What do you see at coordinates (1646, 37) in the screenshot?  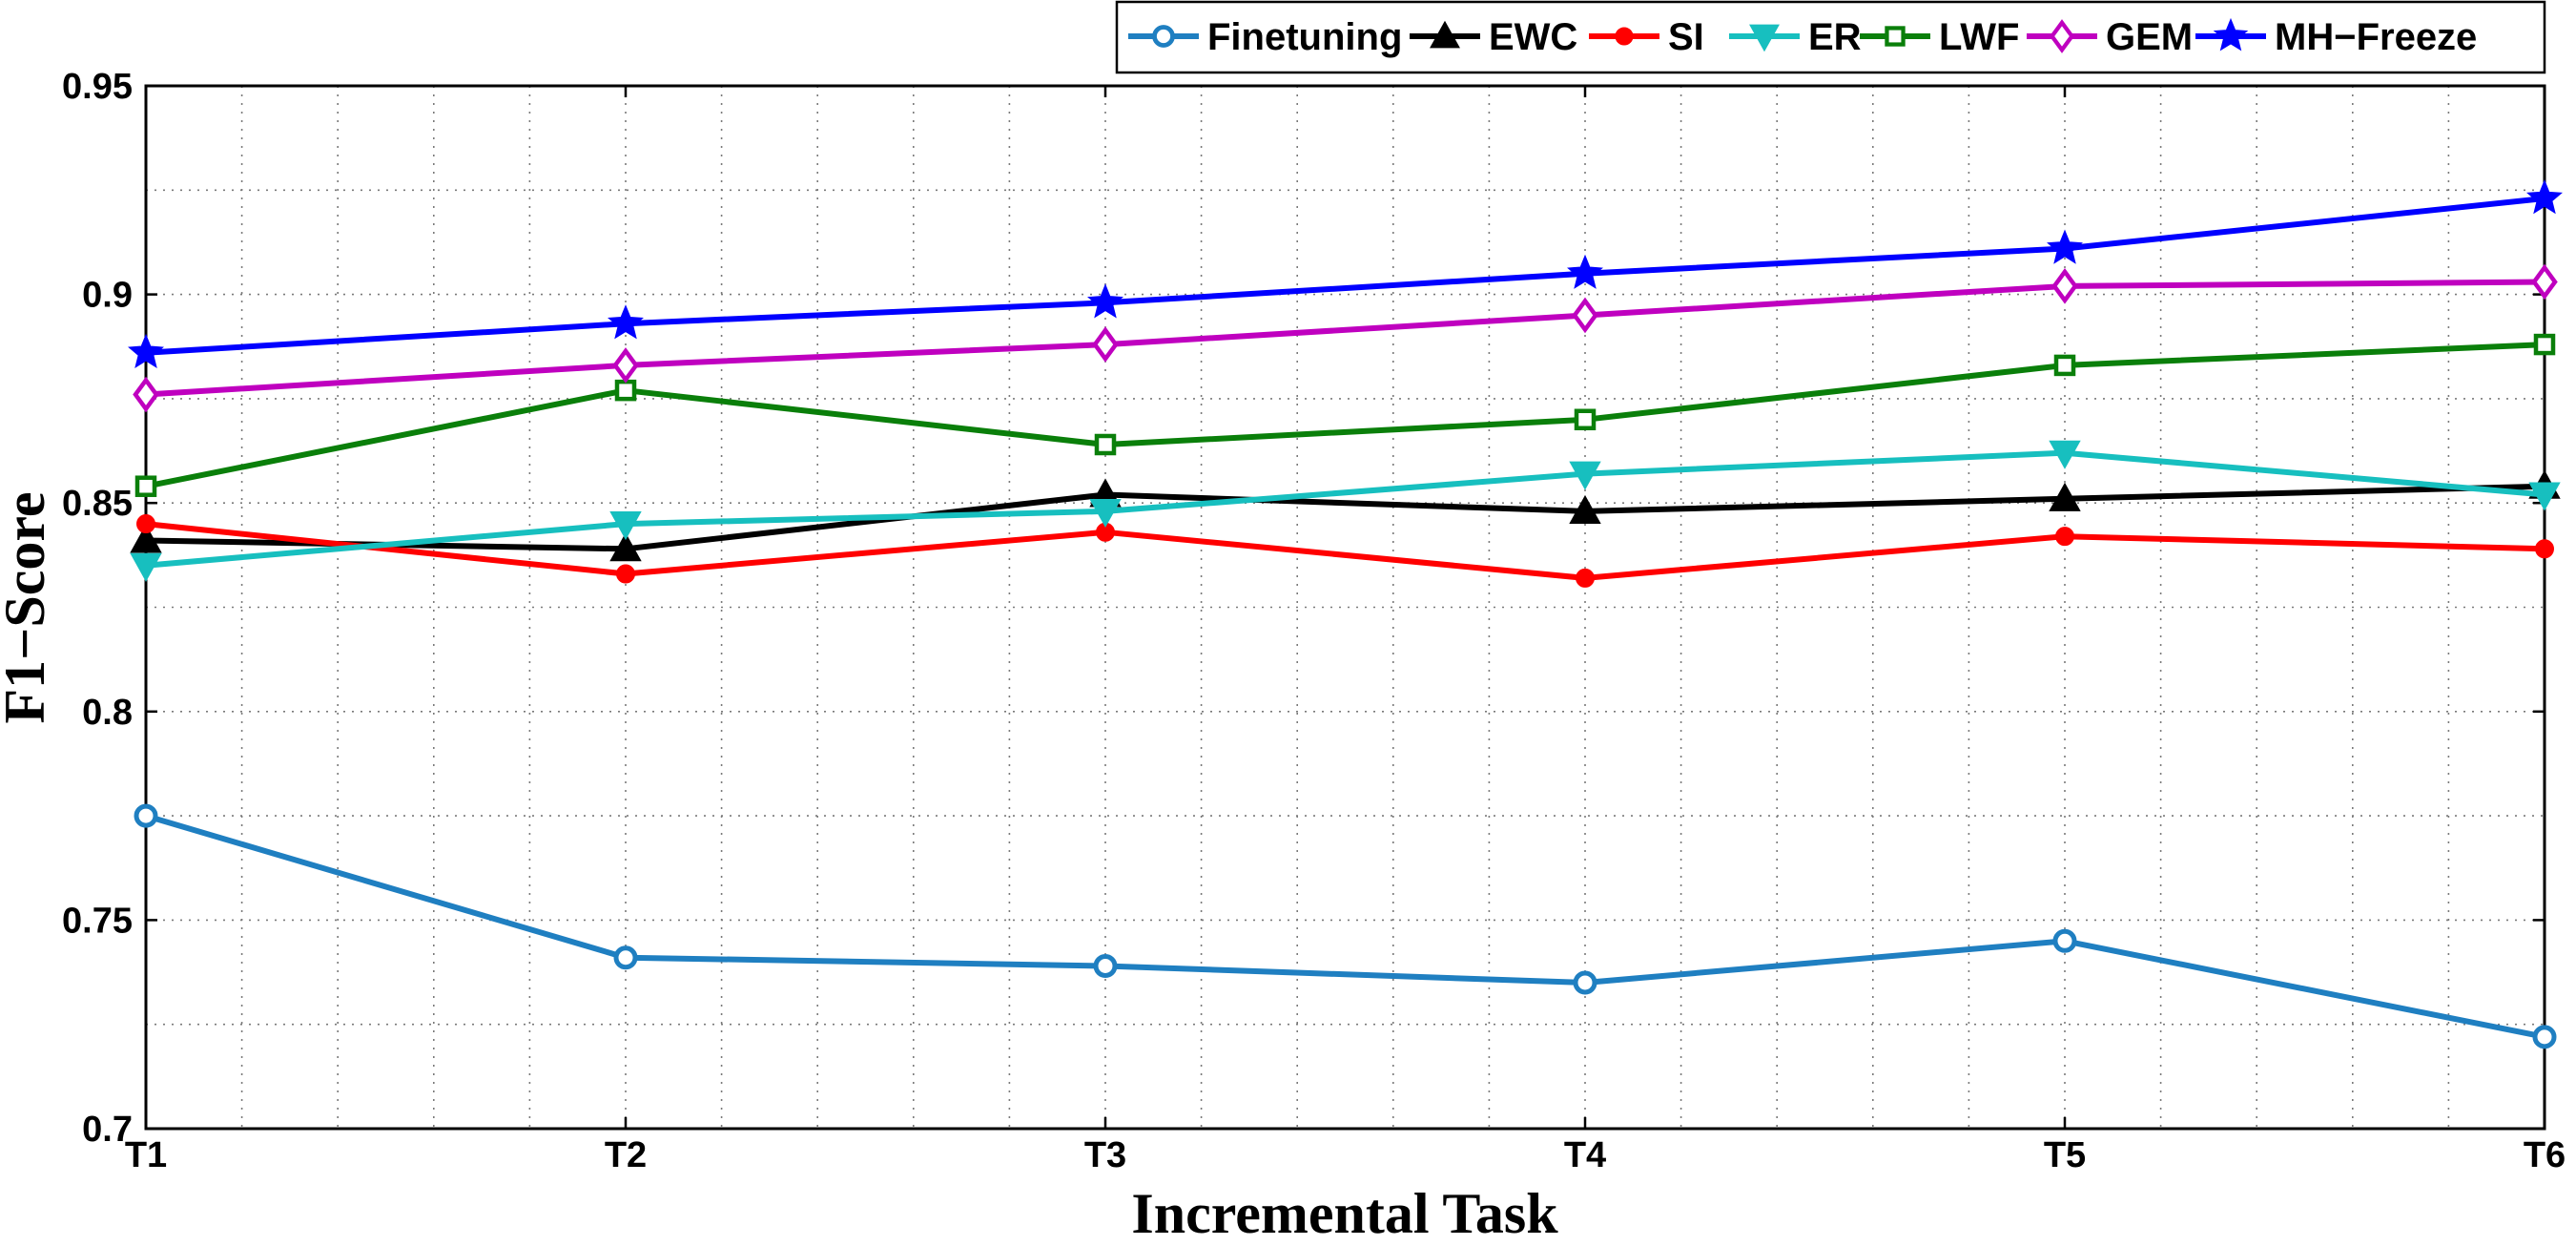 I see `legend-entry-si: SI` at bounding box center [1646, 37].